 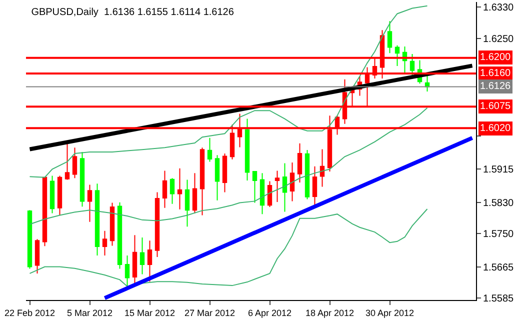 I want to click on y-tick-label: 1.5915, so click(x=498, y=170).